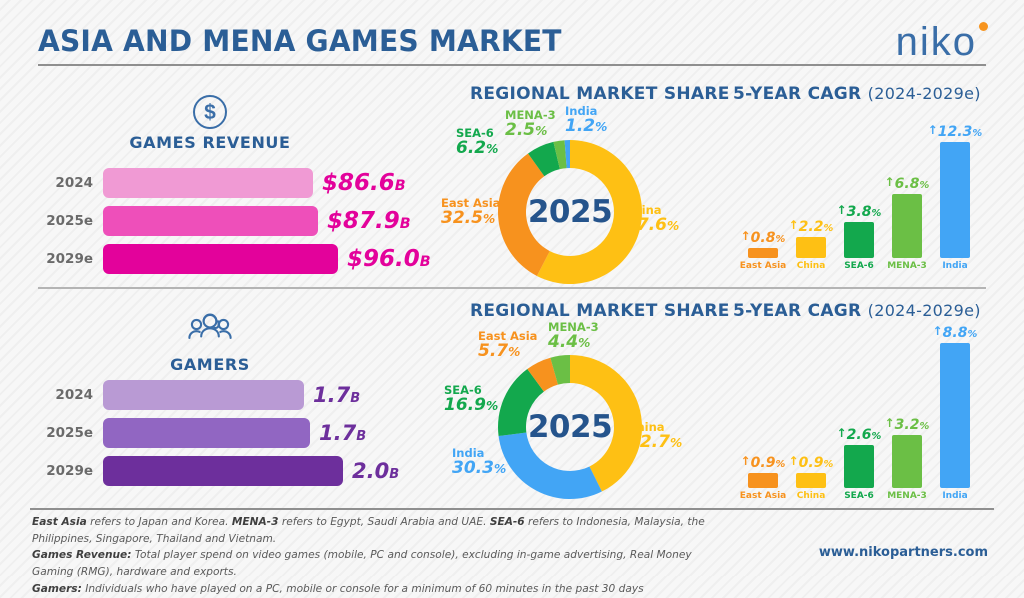 This screenshot has width=1024, height=598. I want to click on donut-label-name: MENA-3, so click(573, 327).